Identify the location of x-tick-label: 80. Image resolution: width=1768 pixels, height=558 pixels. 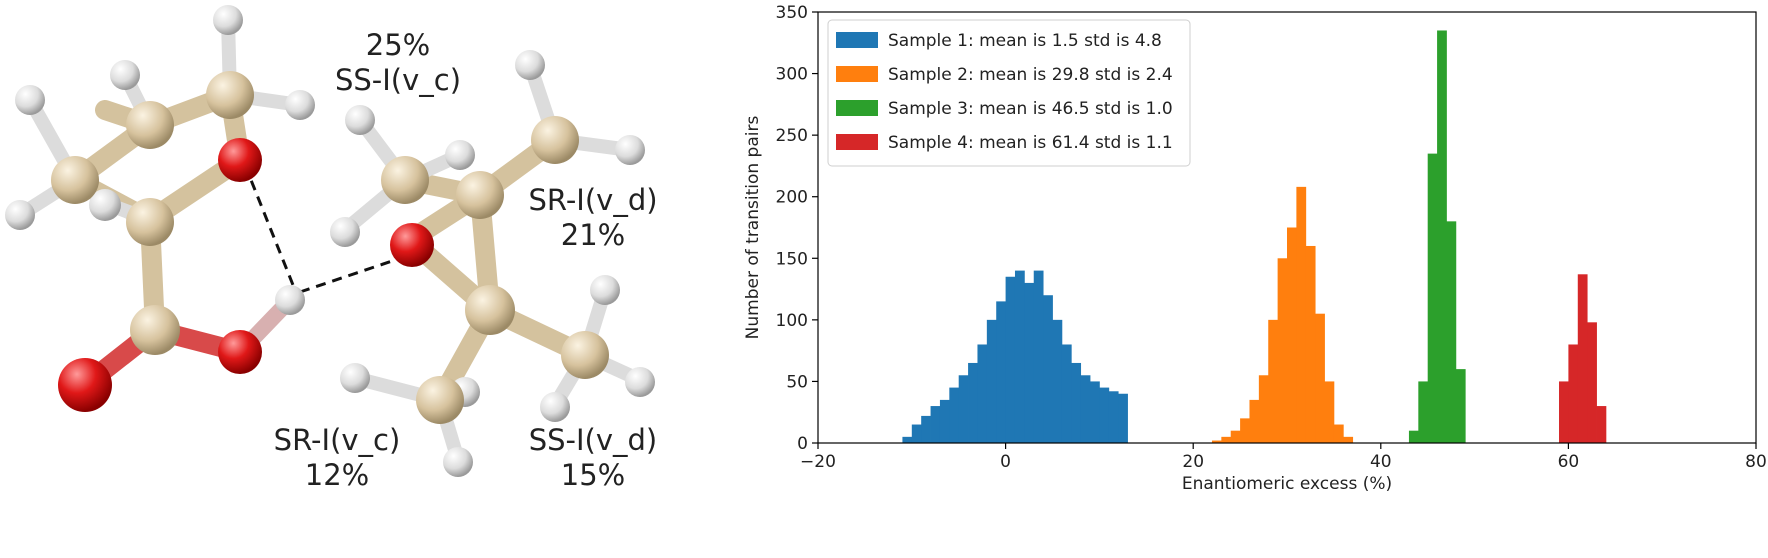
(1756, 462).